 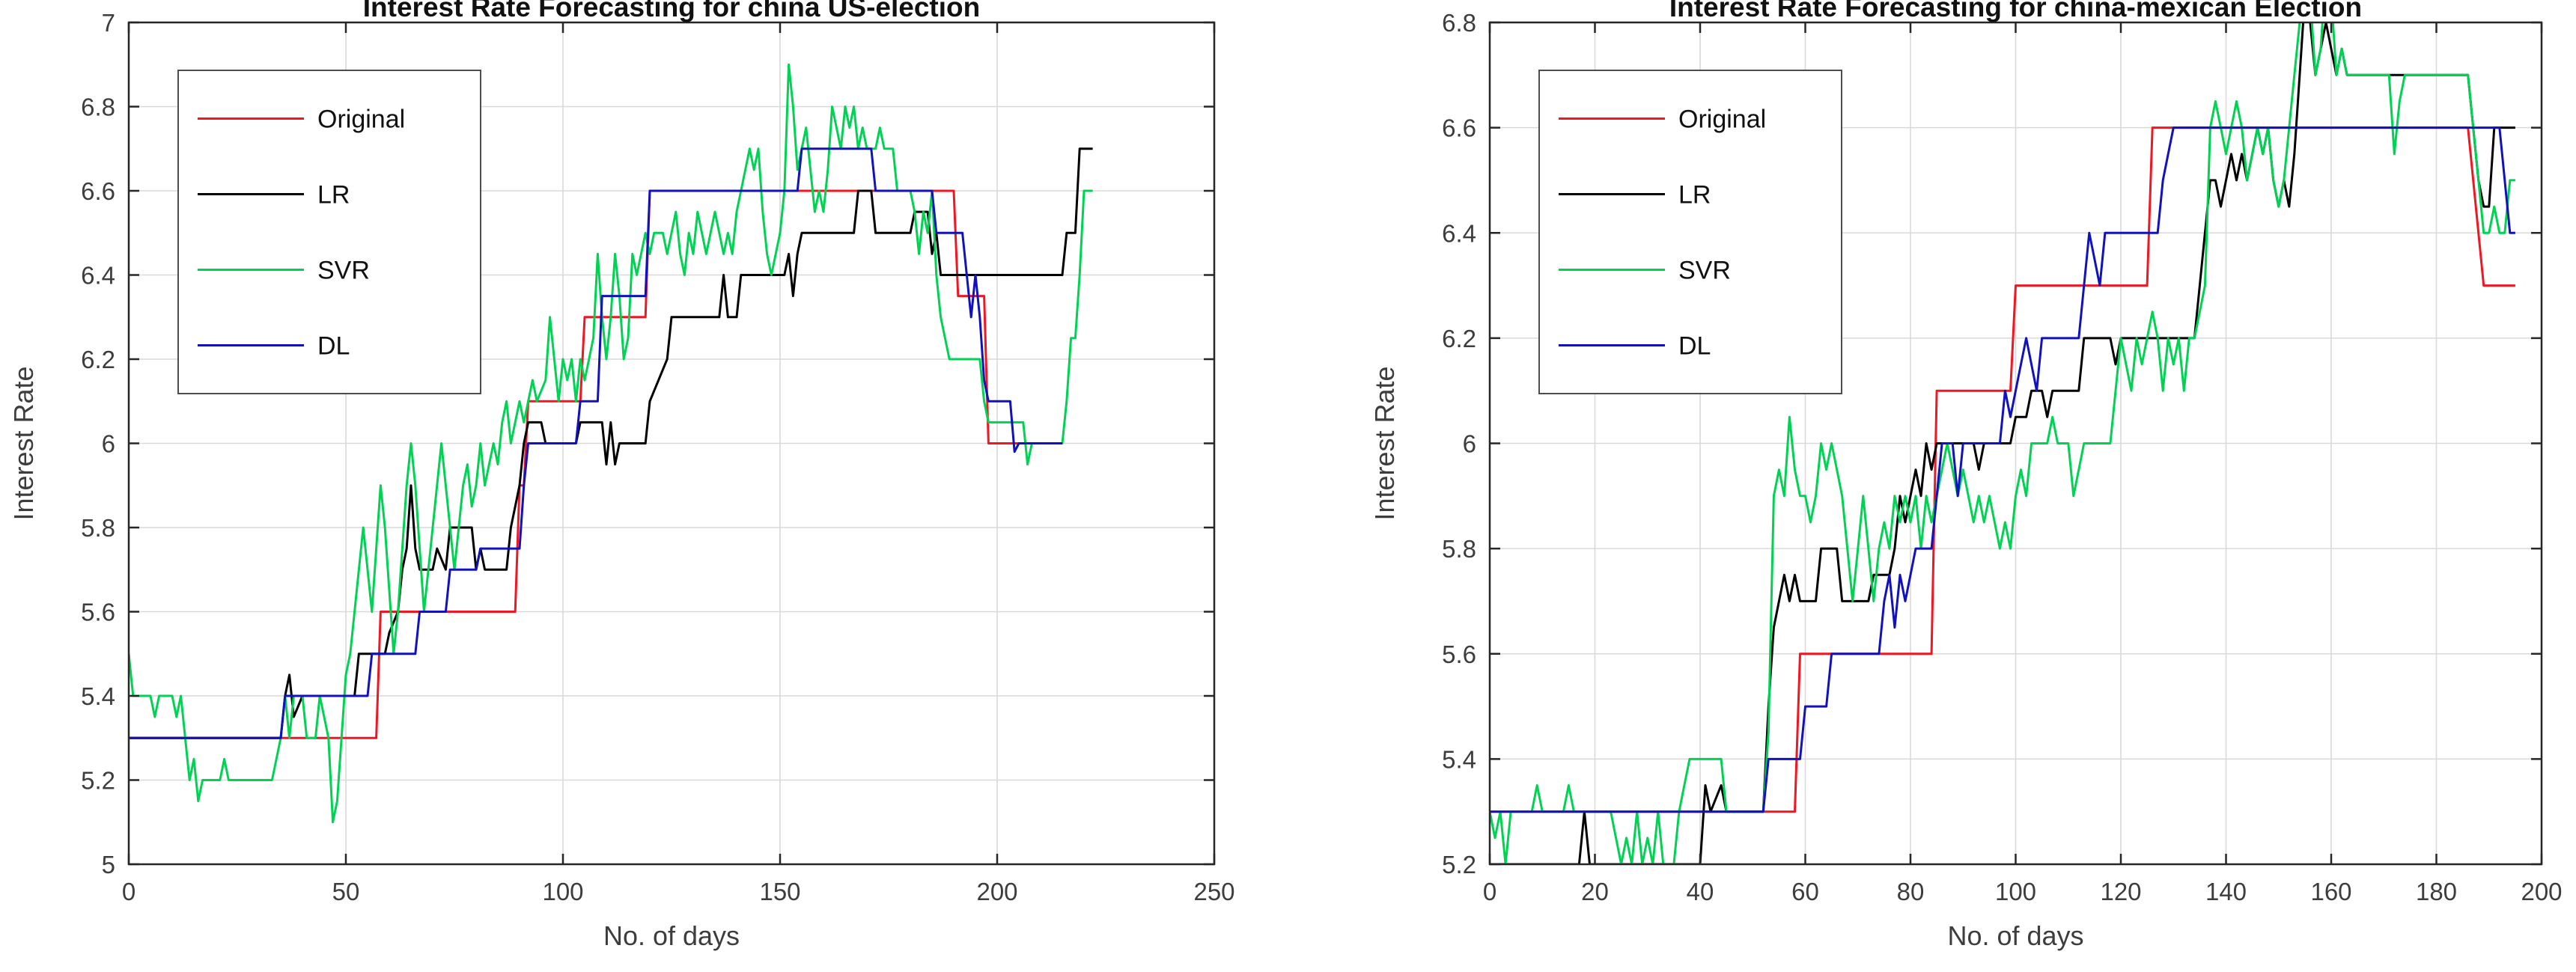 What do you see at coordinates (1595, 891) in the screenshot?
I see `x-tick-label: 20` at bounding box center [1595, 891].